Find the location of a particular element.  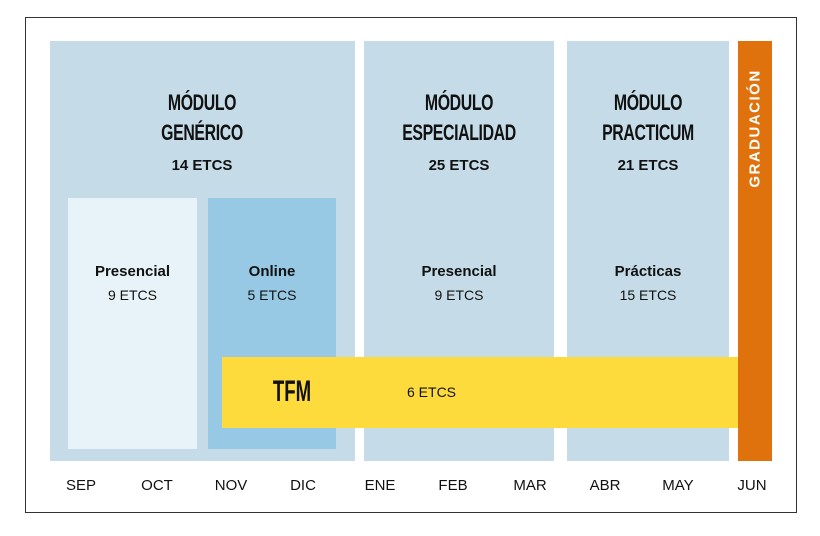

month-label: DIC is located at coordinates (303, 485).